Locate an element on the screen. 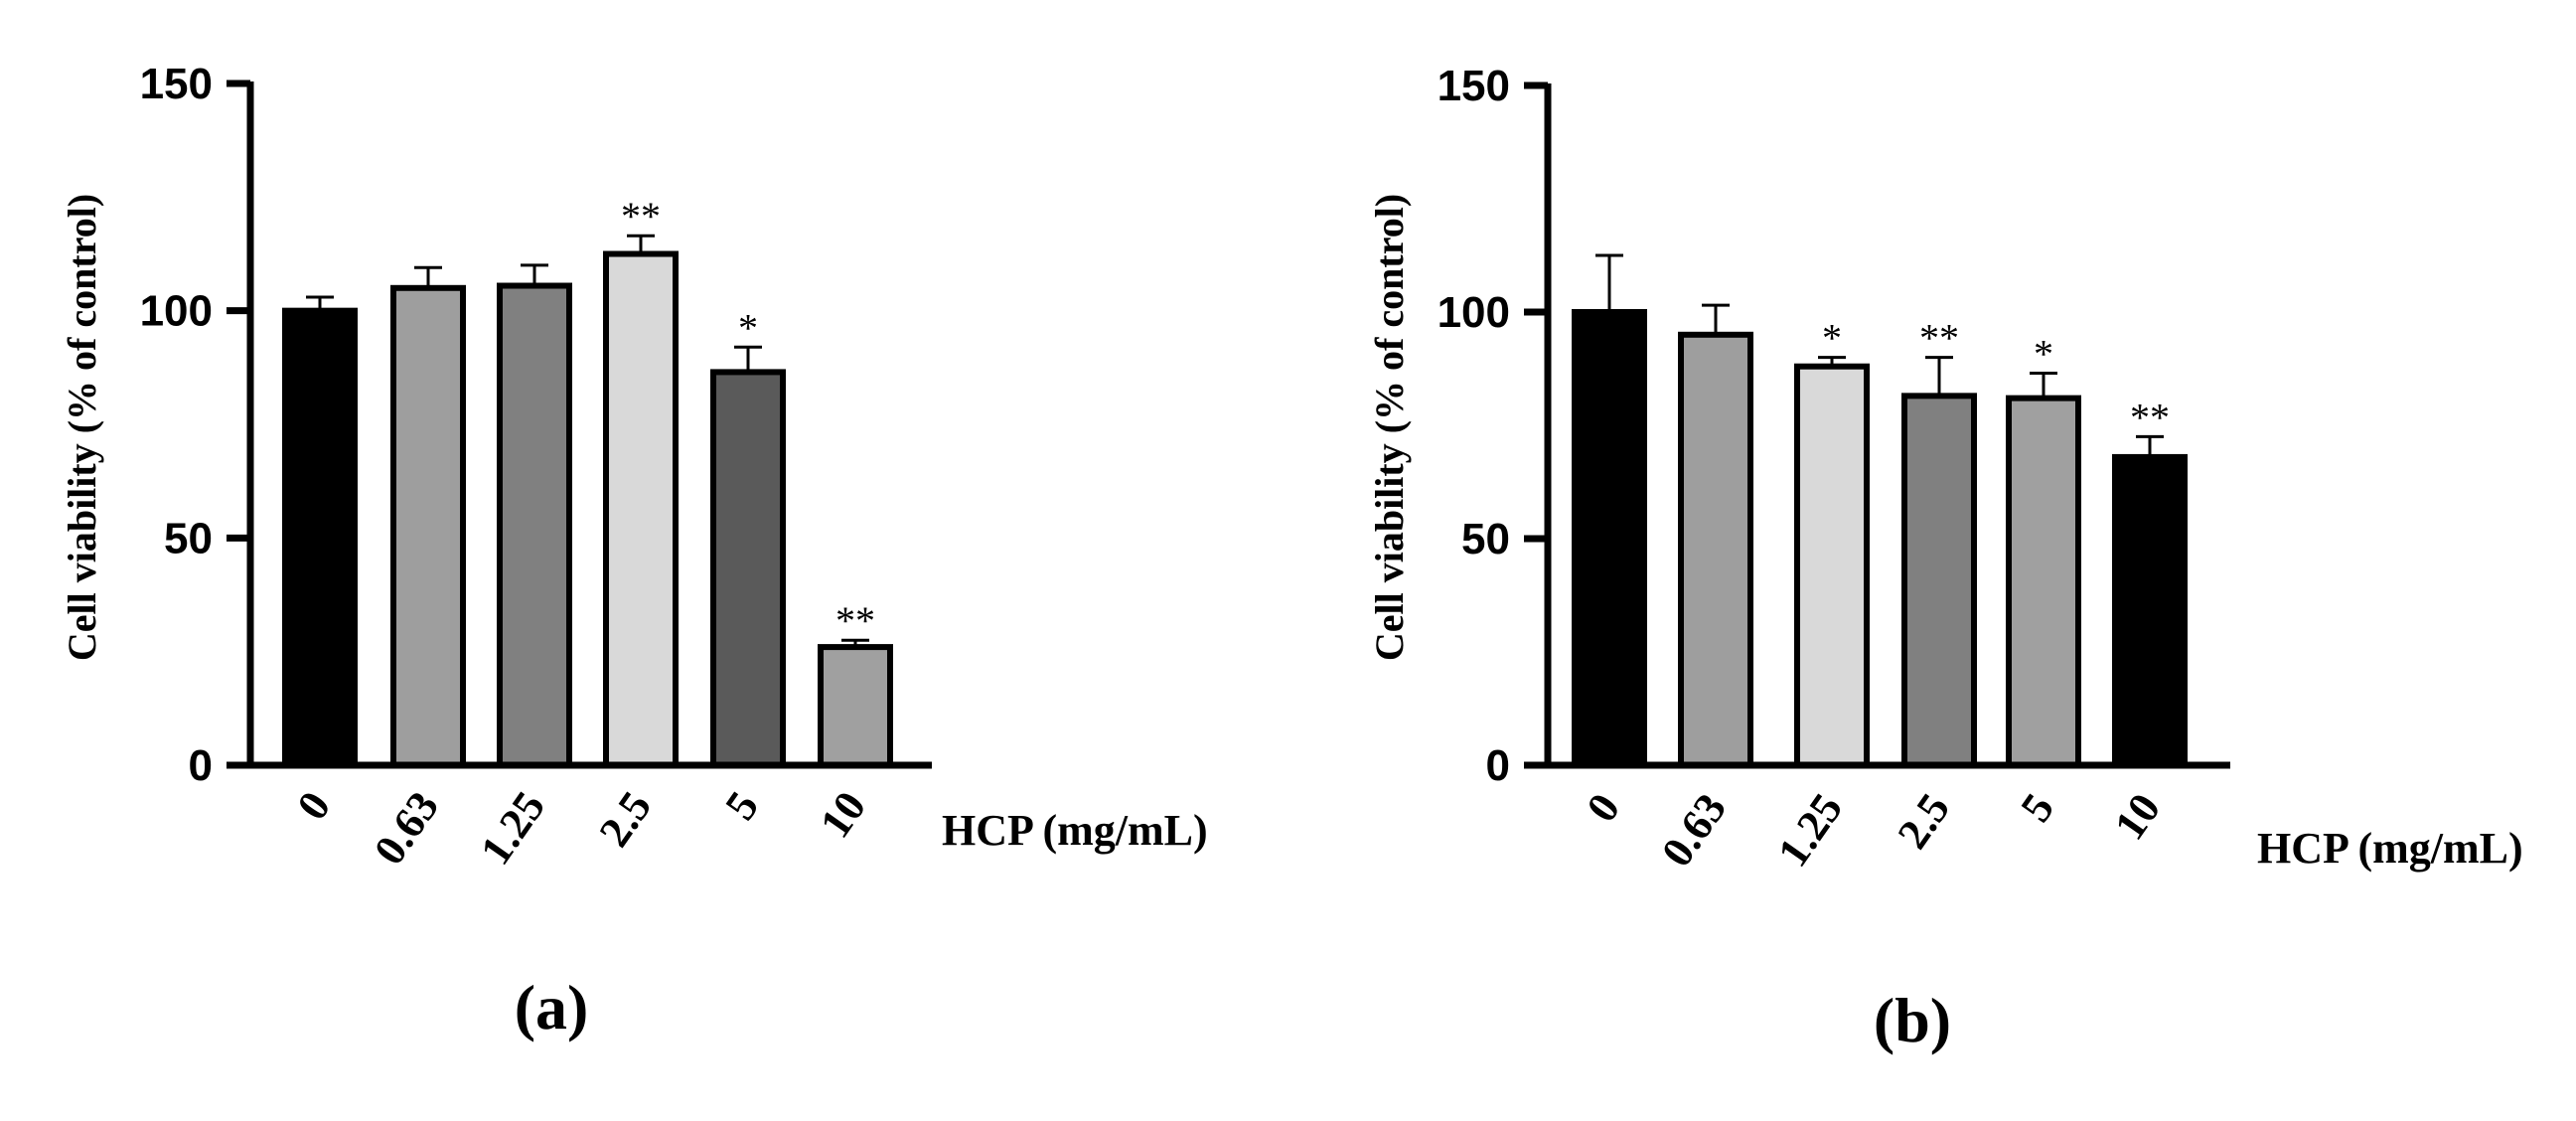 The image size is (2576, 1121). x-tick-label-b-10: 10 is located at coordinates (2137, 817).